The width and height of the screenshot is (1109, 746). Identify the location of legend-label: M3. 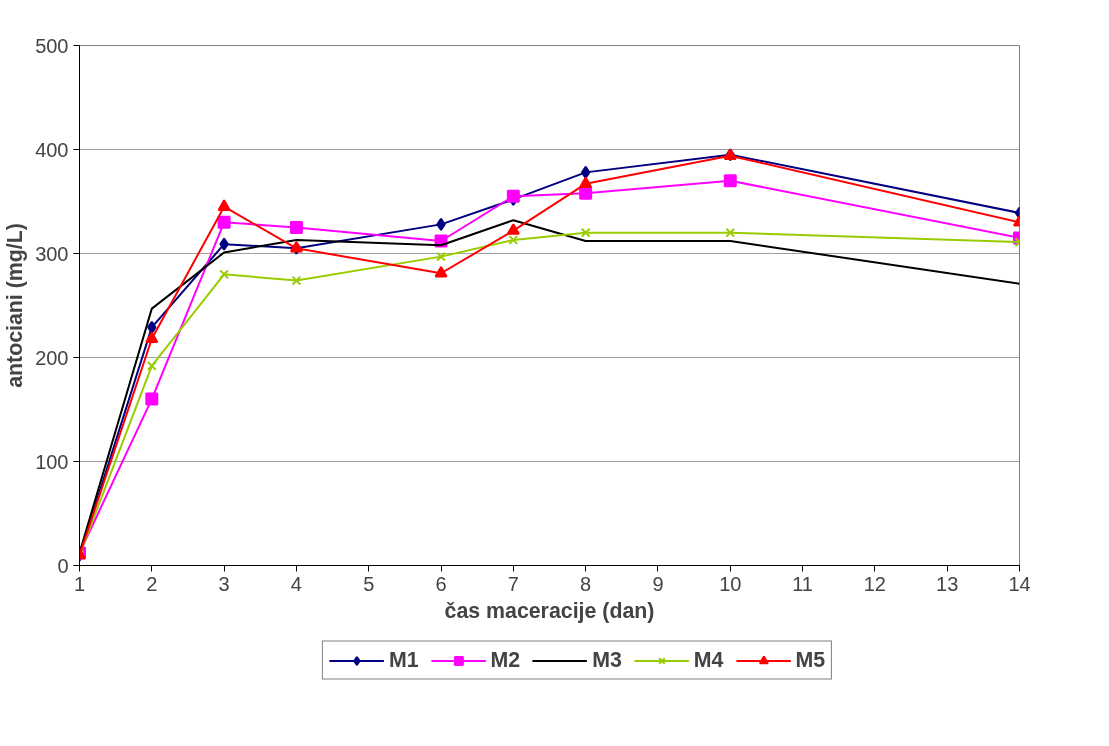
(607, 660).